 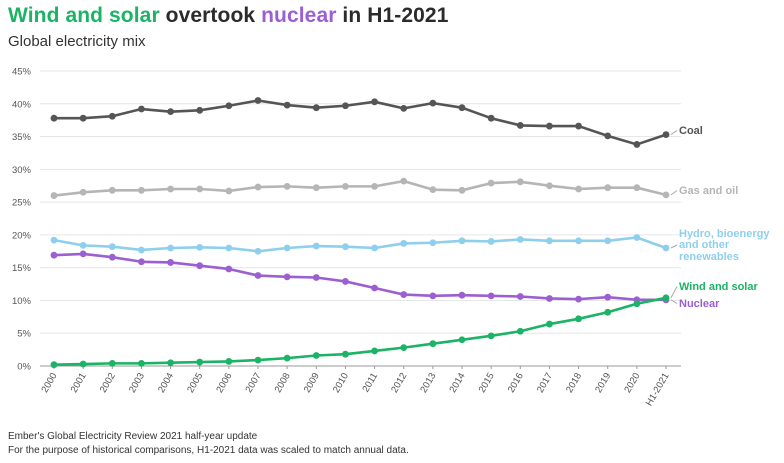 I want to click on title-wind-solar: Wind and solar, so click(x=84, y=15).